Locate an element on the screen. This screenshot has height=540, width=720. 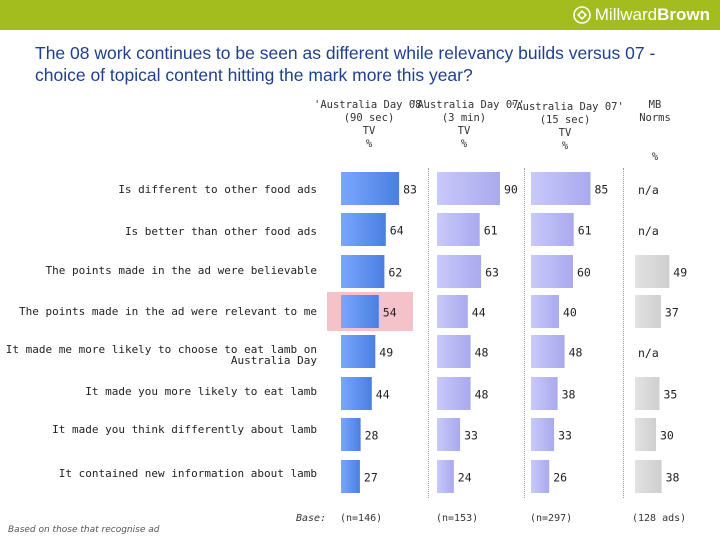
value-label-ad07-3min-6: 33 is located at coordinates (471, 436).